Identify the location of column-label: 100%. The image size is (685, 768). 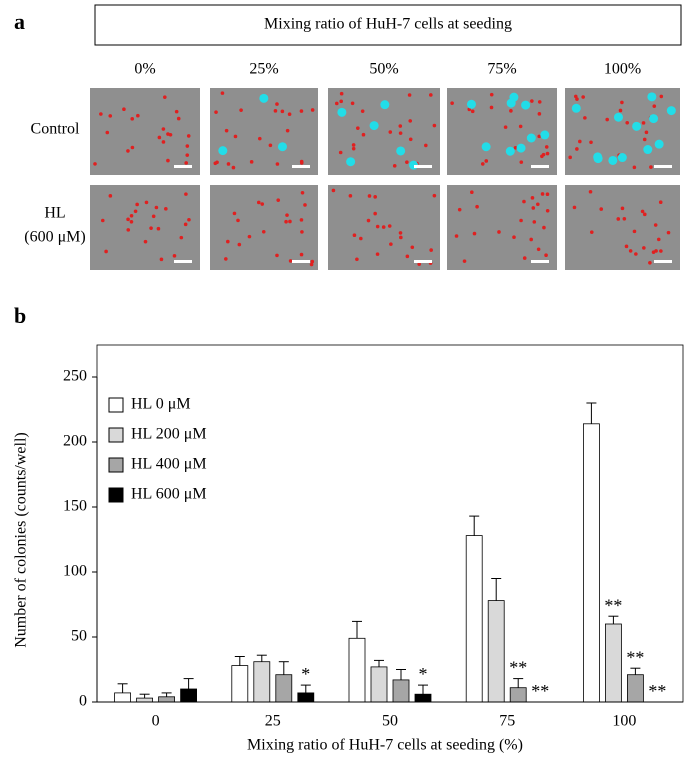
(622, 69).